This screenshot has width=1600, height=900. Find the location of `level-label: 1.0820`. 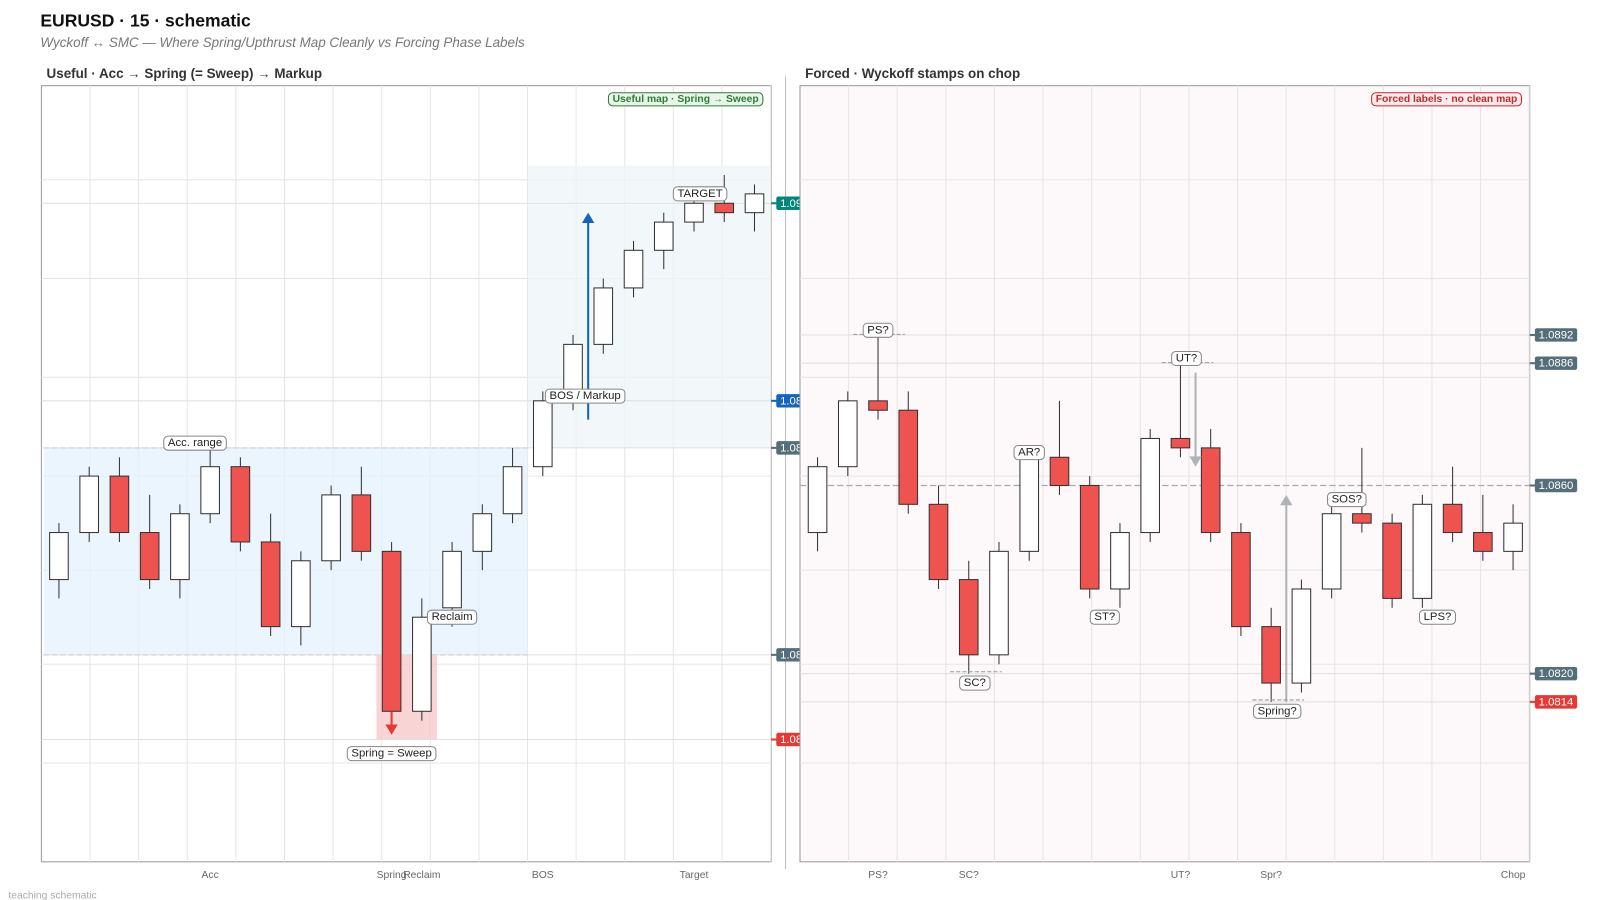

level-label: 1.0820 is located at coordinates (1556, 674).